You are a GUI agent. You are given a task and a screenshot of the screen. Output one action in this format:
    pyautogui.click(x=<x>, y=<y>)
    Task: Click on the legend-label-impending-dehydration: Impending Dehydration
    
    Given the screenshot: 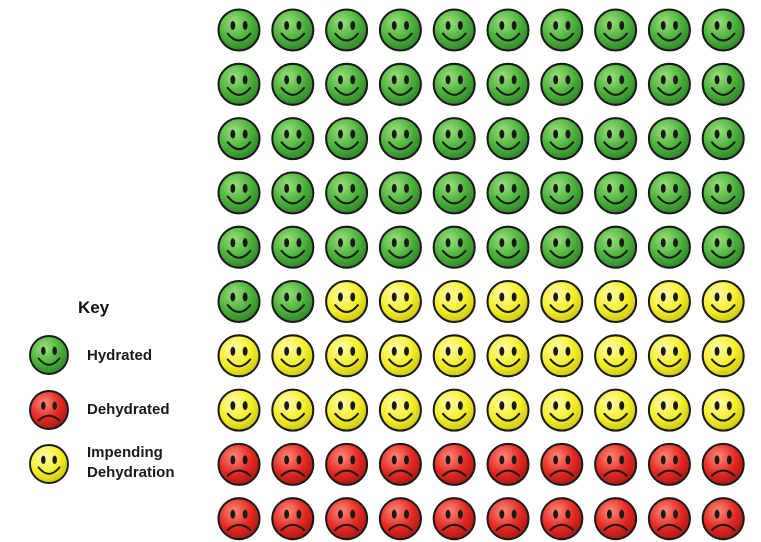 What is the action you would take?
    pyautogui.click(x=147, y=463)
    